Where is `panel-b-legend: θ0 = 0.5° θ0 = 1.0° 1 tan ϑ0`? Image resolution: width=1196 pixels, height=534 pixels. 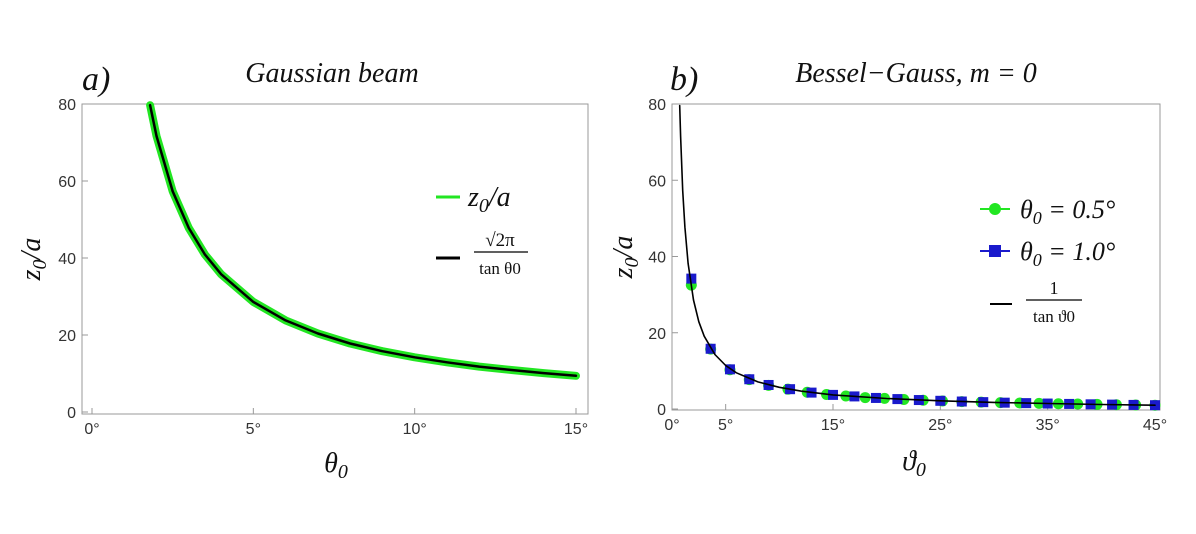 panel-b-legend: θ0 = 0.5° θ0 = 1.0° 1 tan ϑ0 is located at coordinates (1047, 260).